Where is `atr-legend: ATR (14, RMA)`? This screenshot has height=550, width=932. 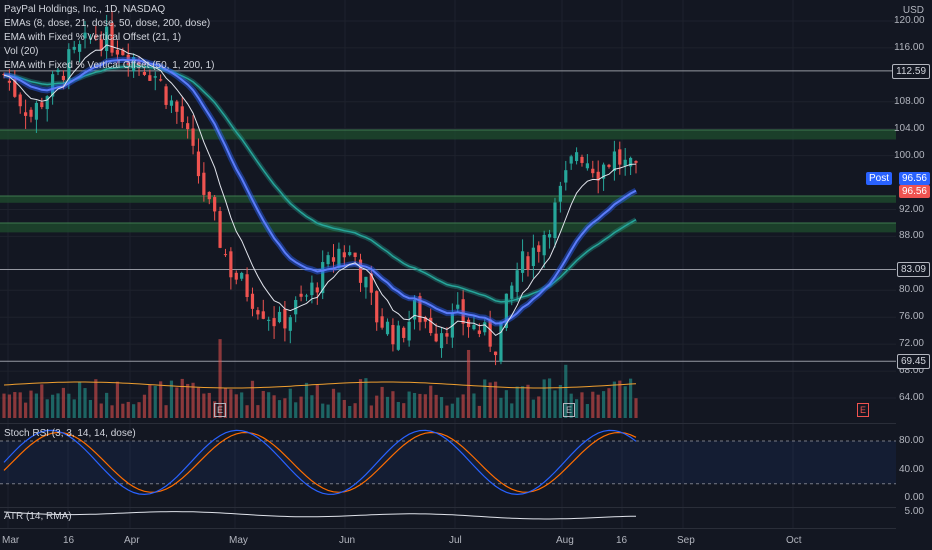 atr-legend: ATR (14, RMA) is located at coordinates (38, 516).